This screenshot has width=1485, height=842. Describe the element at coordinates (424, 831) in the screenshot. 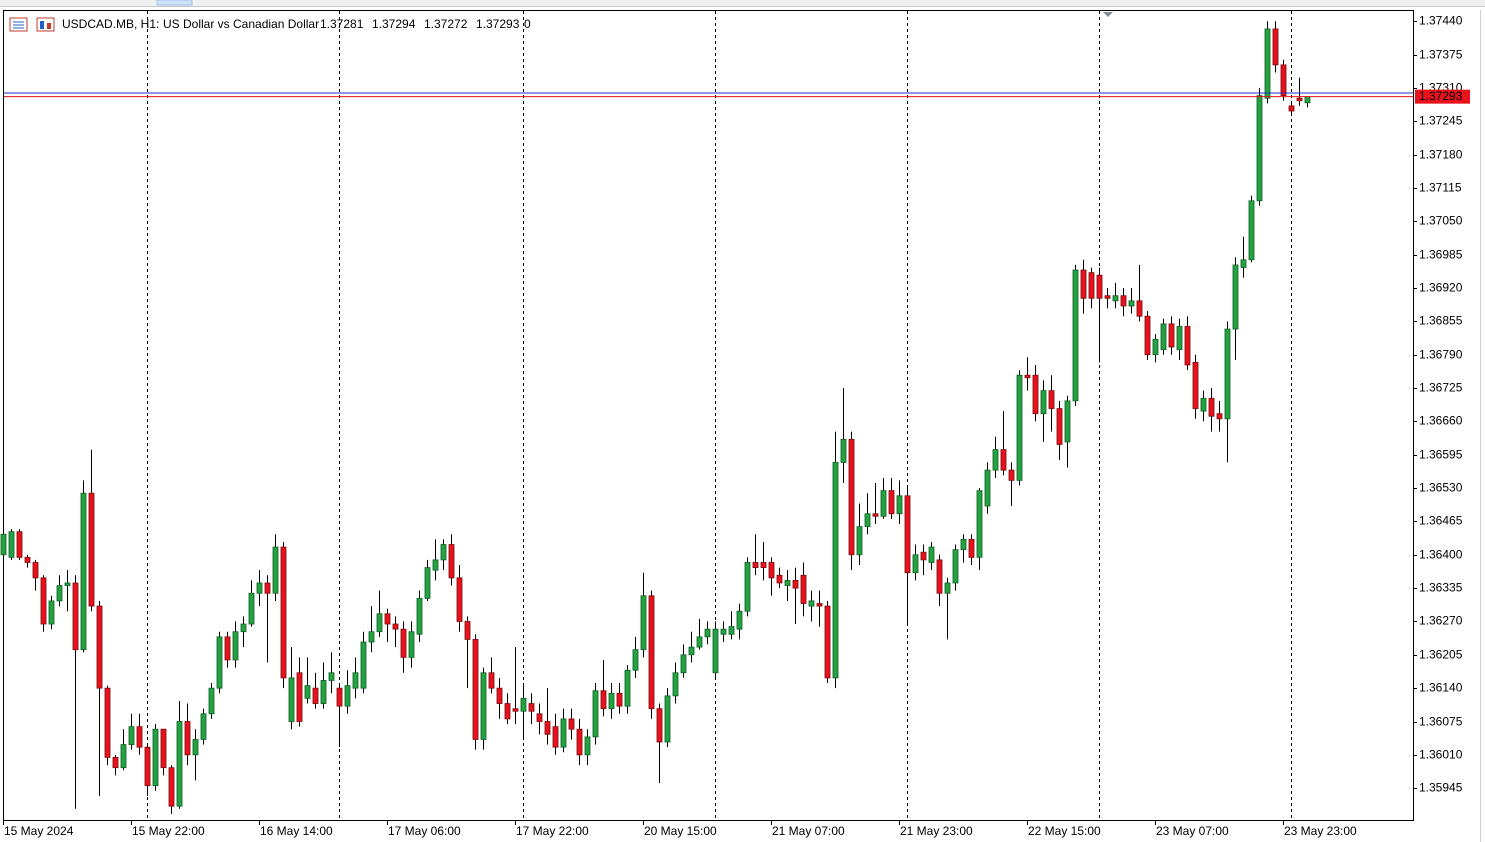

I see `x-tick-label: 17 May 06:00` at that location.